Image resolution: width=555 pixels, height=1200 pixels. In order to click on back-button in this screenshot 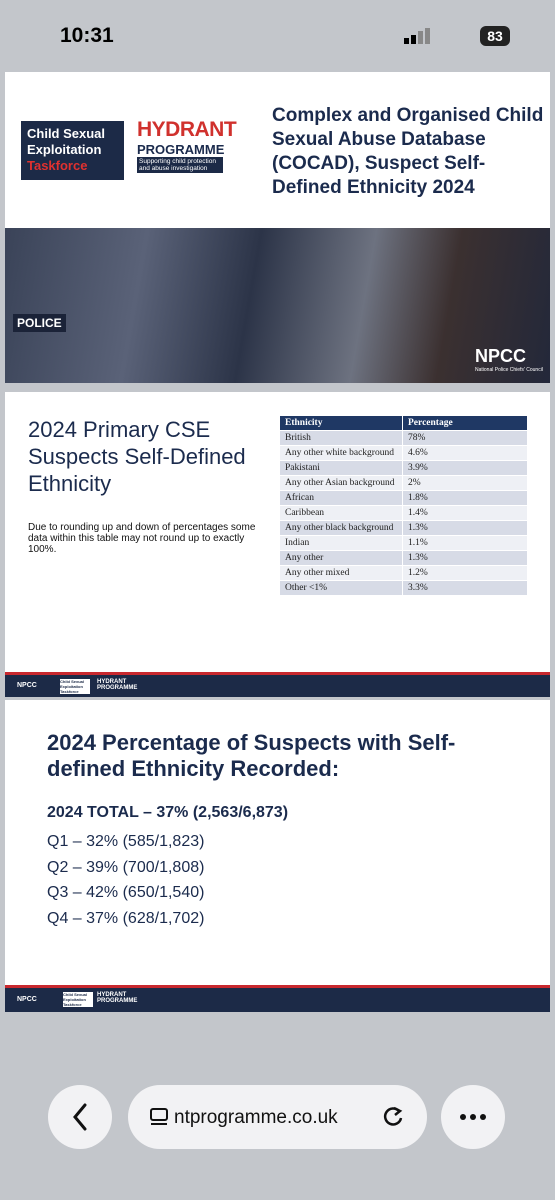, I will do `click(80, 1117)`.